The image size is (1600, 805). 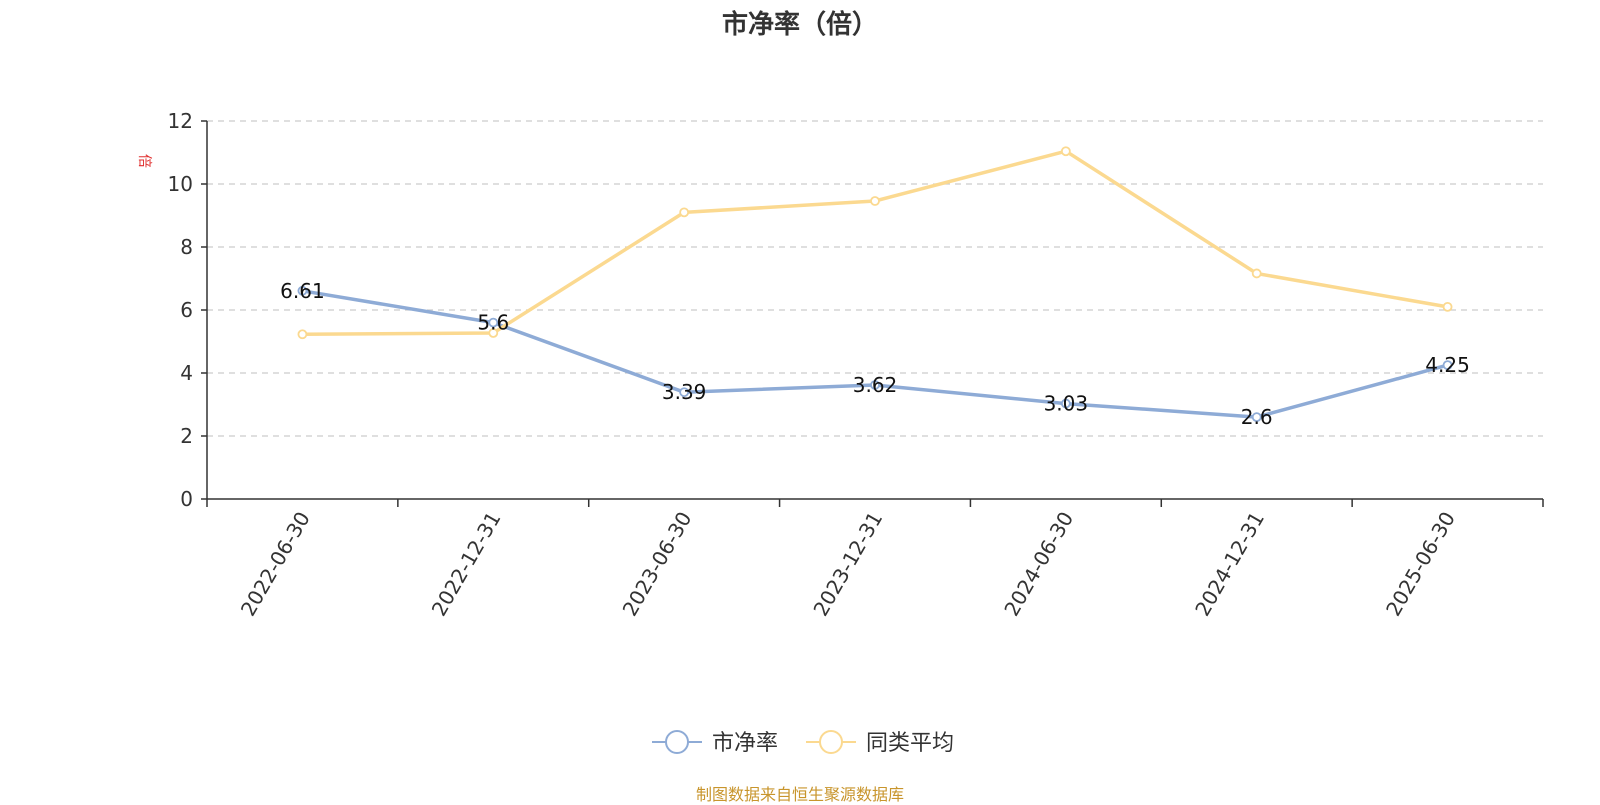 I want to click on legend-label: 市净率, so click(x=745, y=743).